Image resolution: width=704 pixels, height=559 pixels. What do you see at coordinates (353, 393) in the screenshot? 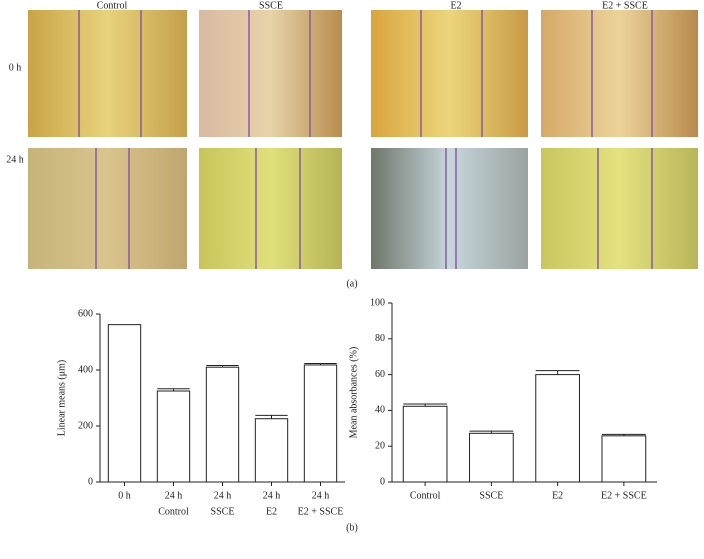
I see `y-axis-label: Mean absorbances (%)` at bounding box center [353, 393].